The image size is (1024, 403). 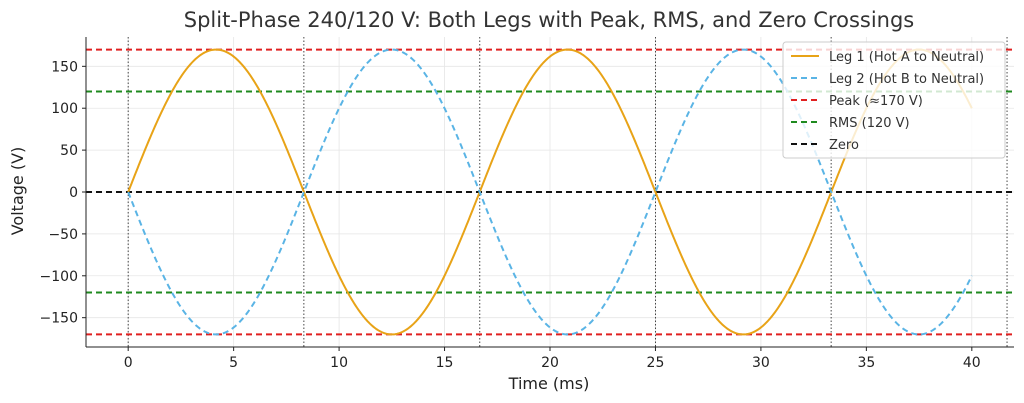 I want to click on y-tick-label: −150, so click(x=59, y=319).